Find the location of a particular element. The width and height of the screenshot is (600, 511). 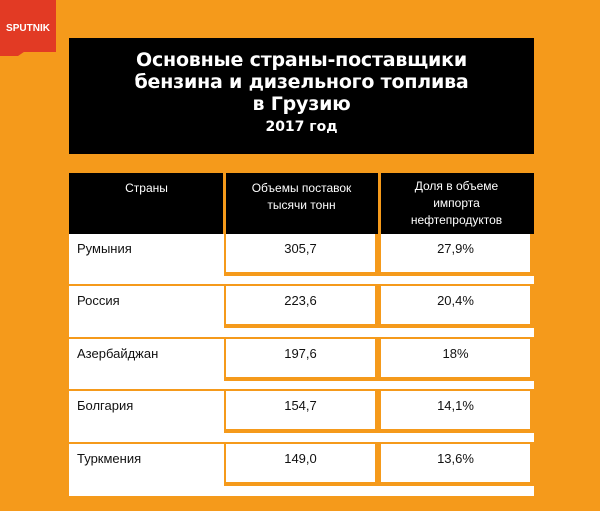

header-share-label: Доля в объеме импорта нефтепродуктов is located at coordinates (456, 203).